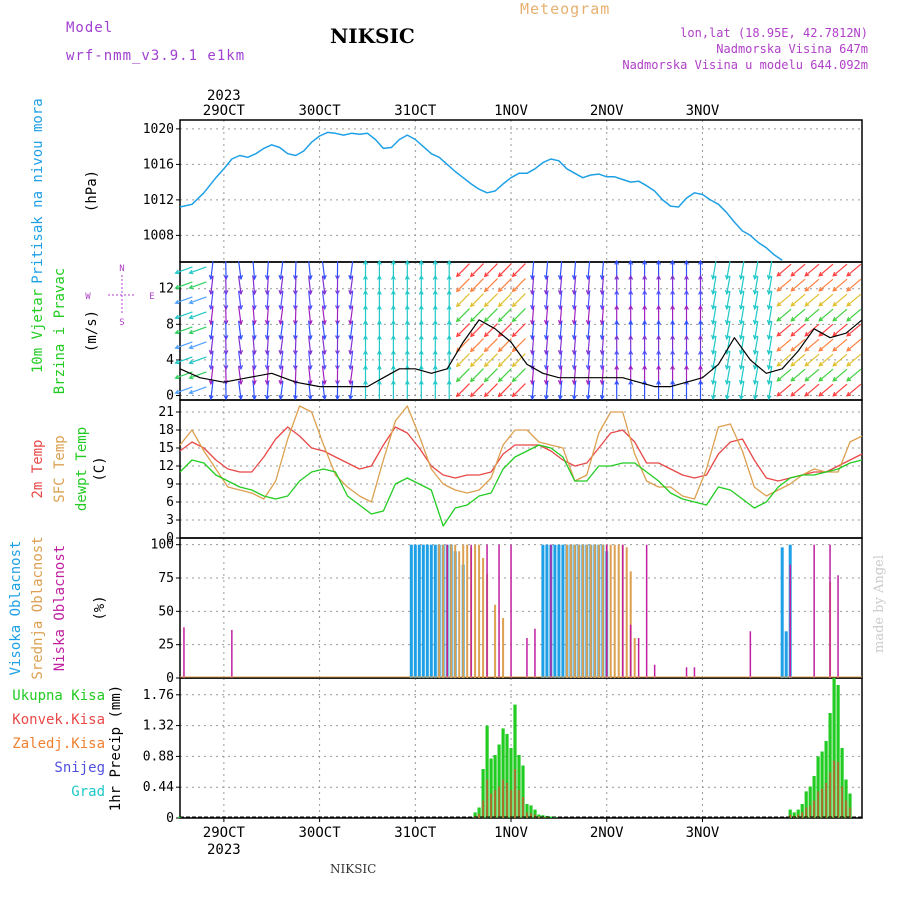  Describe the element at coordinates (521, 485) in the screenshot. I see `temperature-dewpt-line` at that location.